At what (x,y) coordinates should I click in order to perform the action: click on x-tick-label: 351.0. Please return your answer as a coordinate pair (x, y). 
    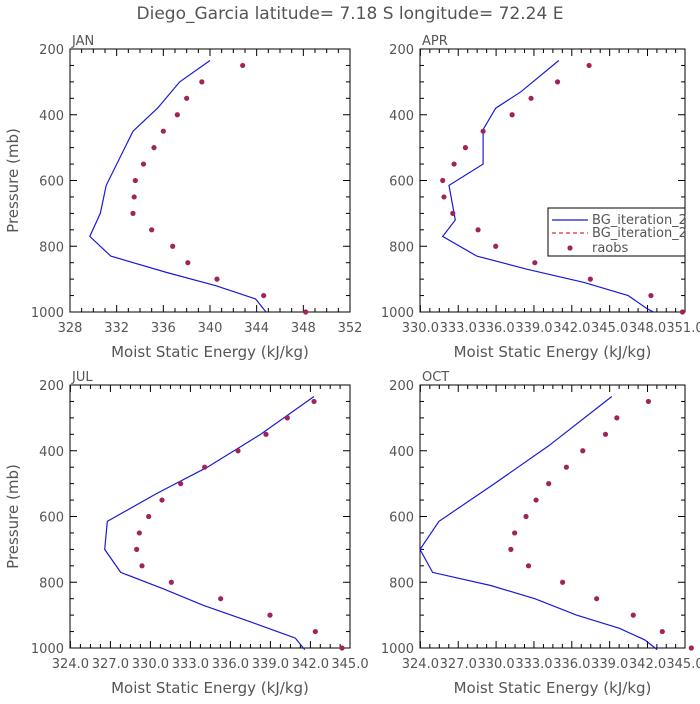
    Looking at the image, I should click on (683, 328).